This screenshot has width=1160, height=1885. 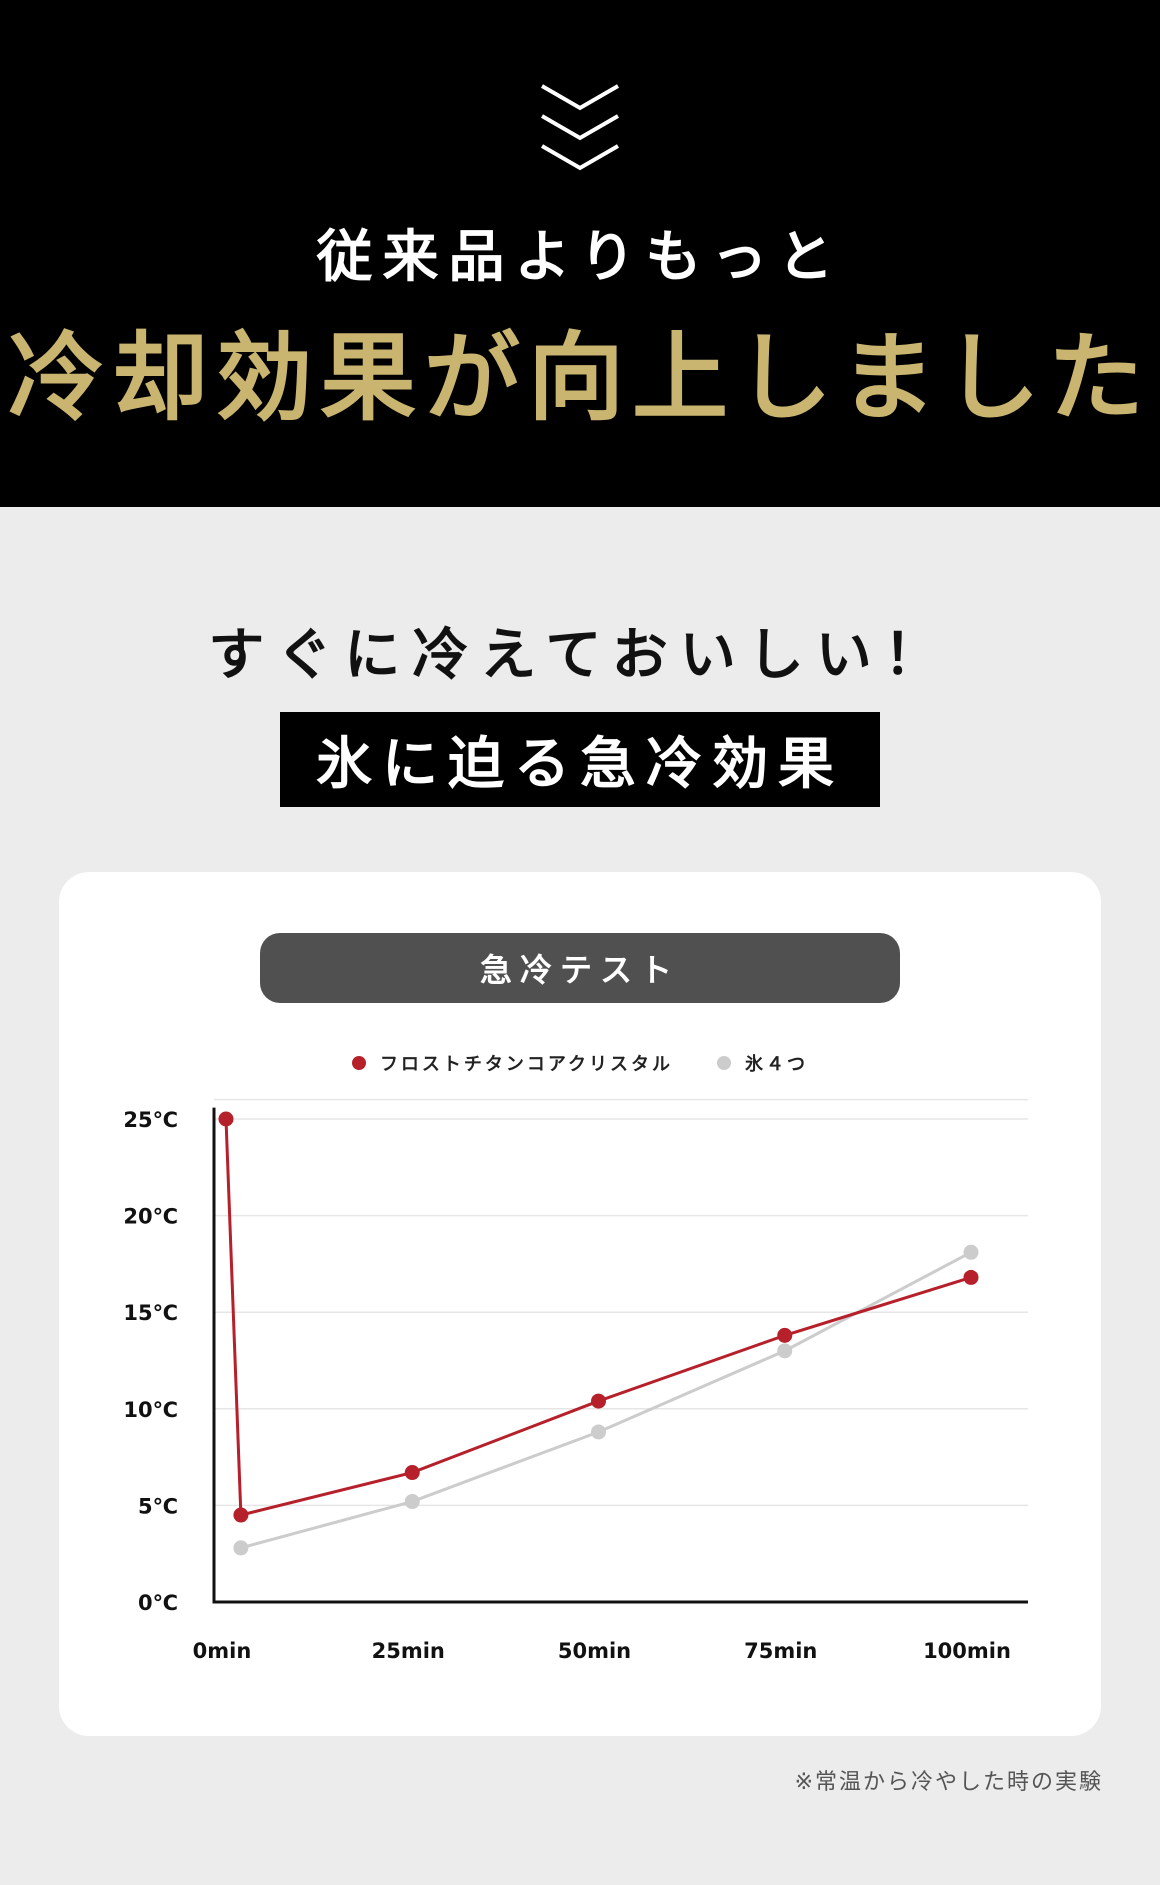 I want to click on section-subtitle: すぐに冷えておいしい！, so click(x=580, y=655).